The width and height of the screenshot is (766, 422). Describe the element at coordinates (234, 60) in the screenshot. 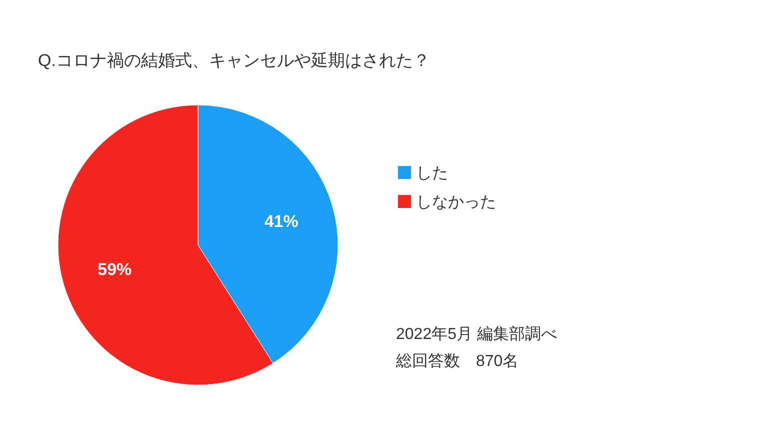

I see `title: Q.コロナ禍の結婚式、キャンセルや延期はされた？` at that location.